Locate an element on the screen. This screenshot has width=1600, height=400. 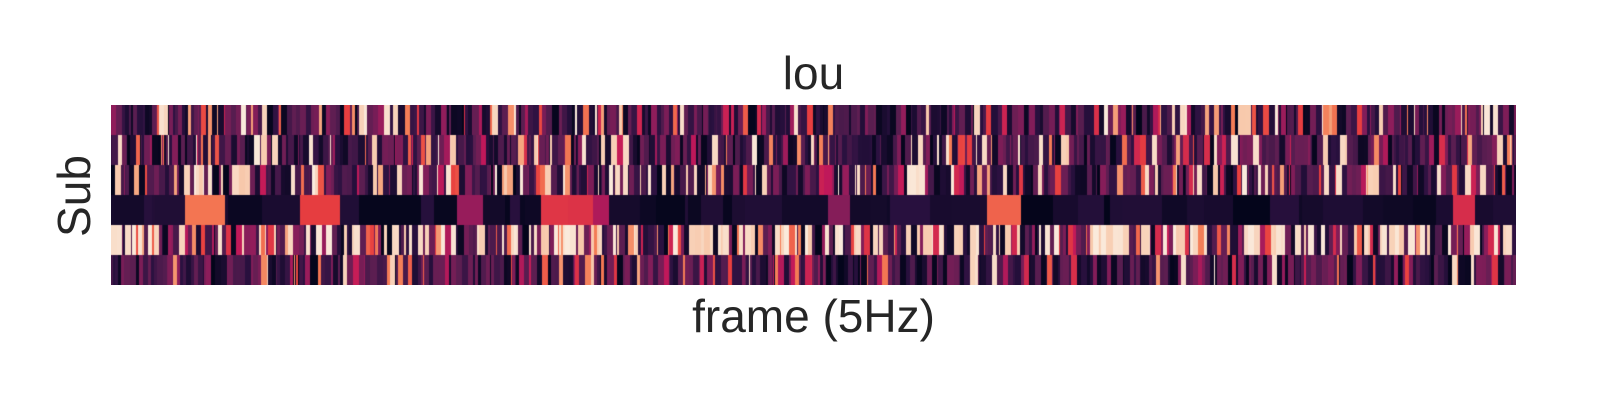
chart-title: lou is located at coordinates (813, 73).